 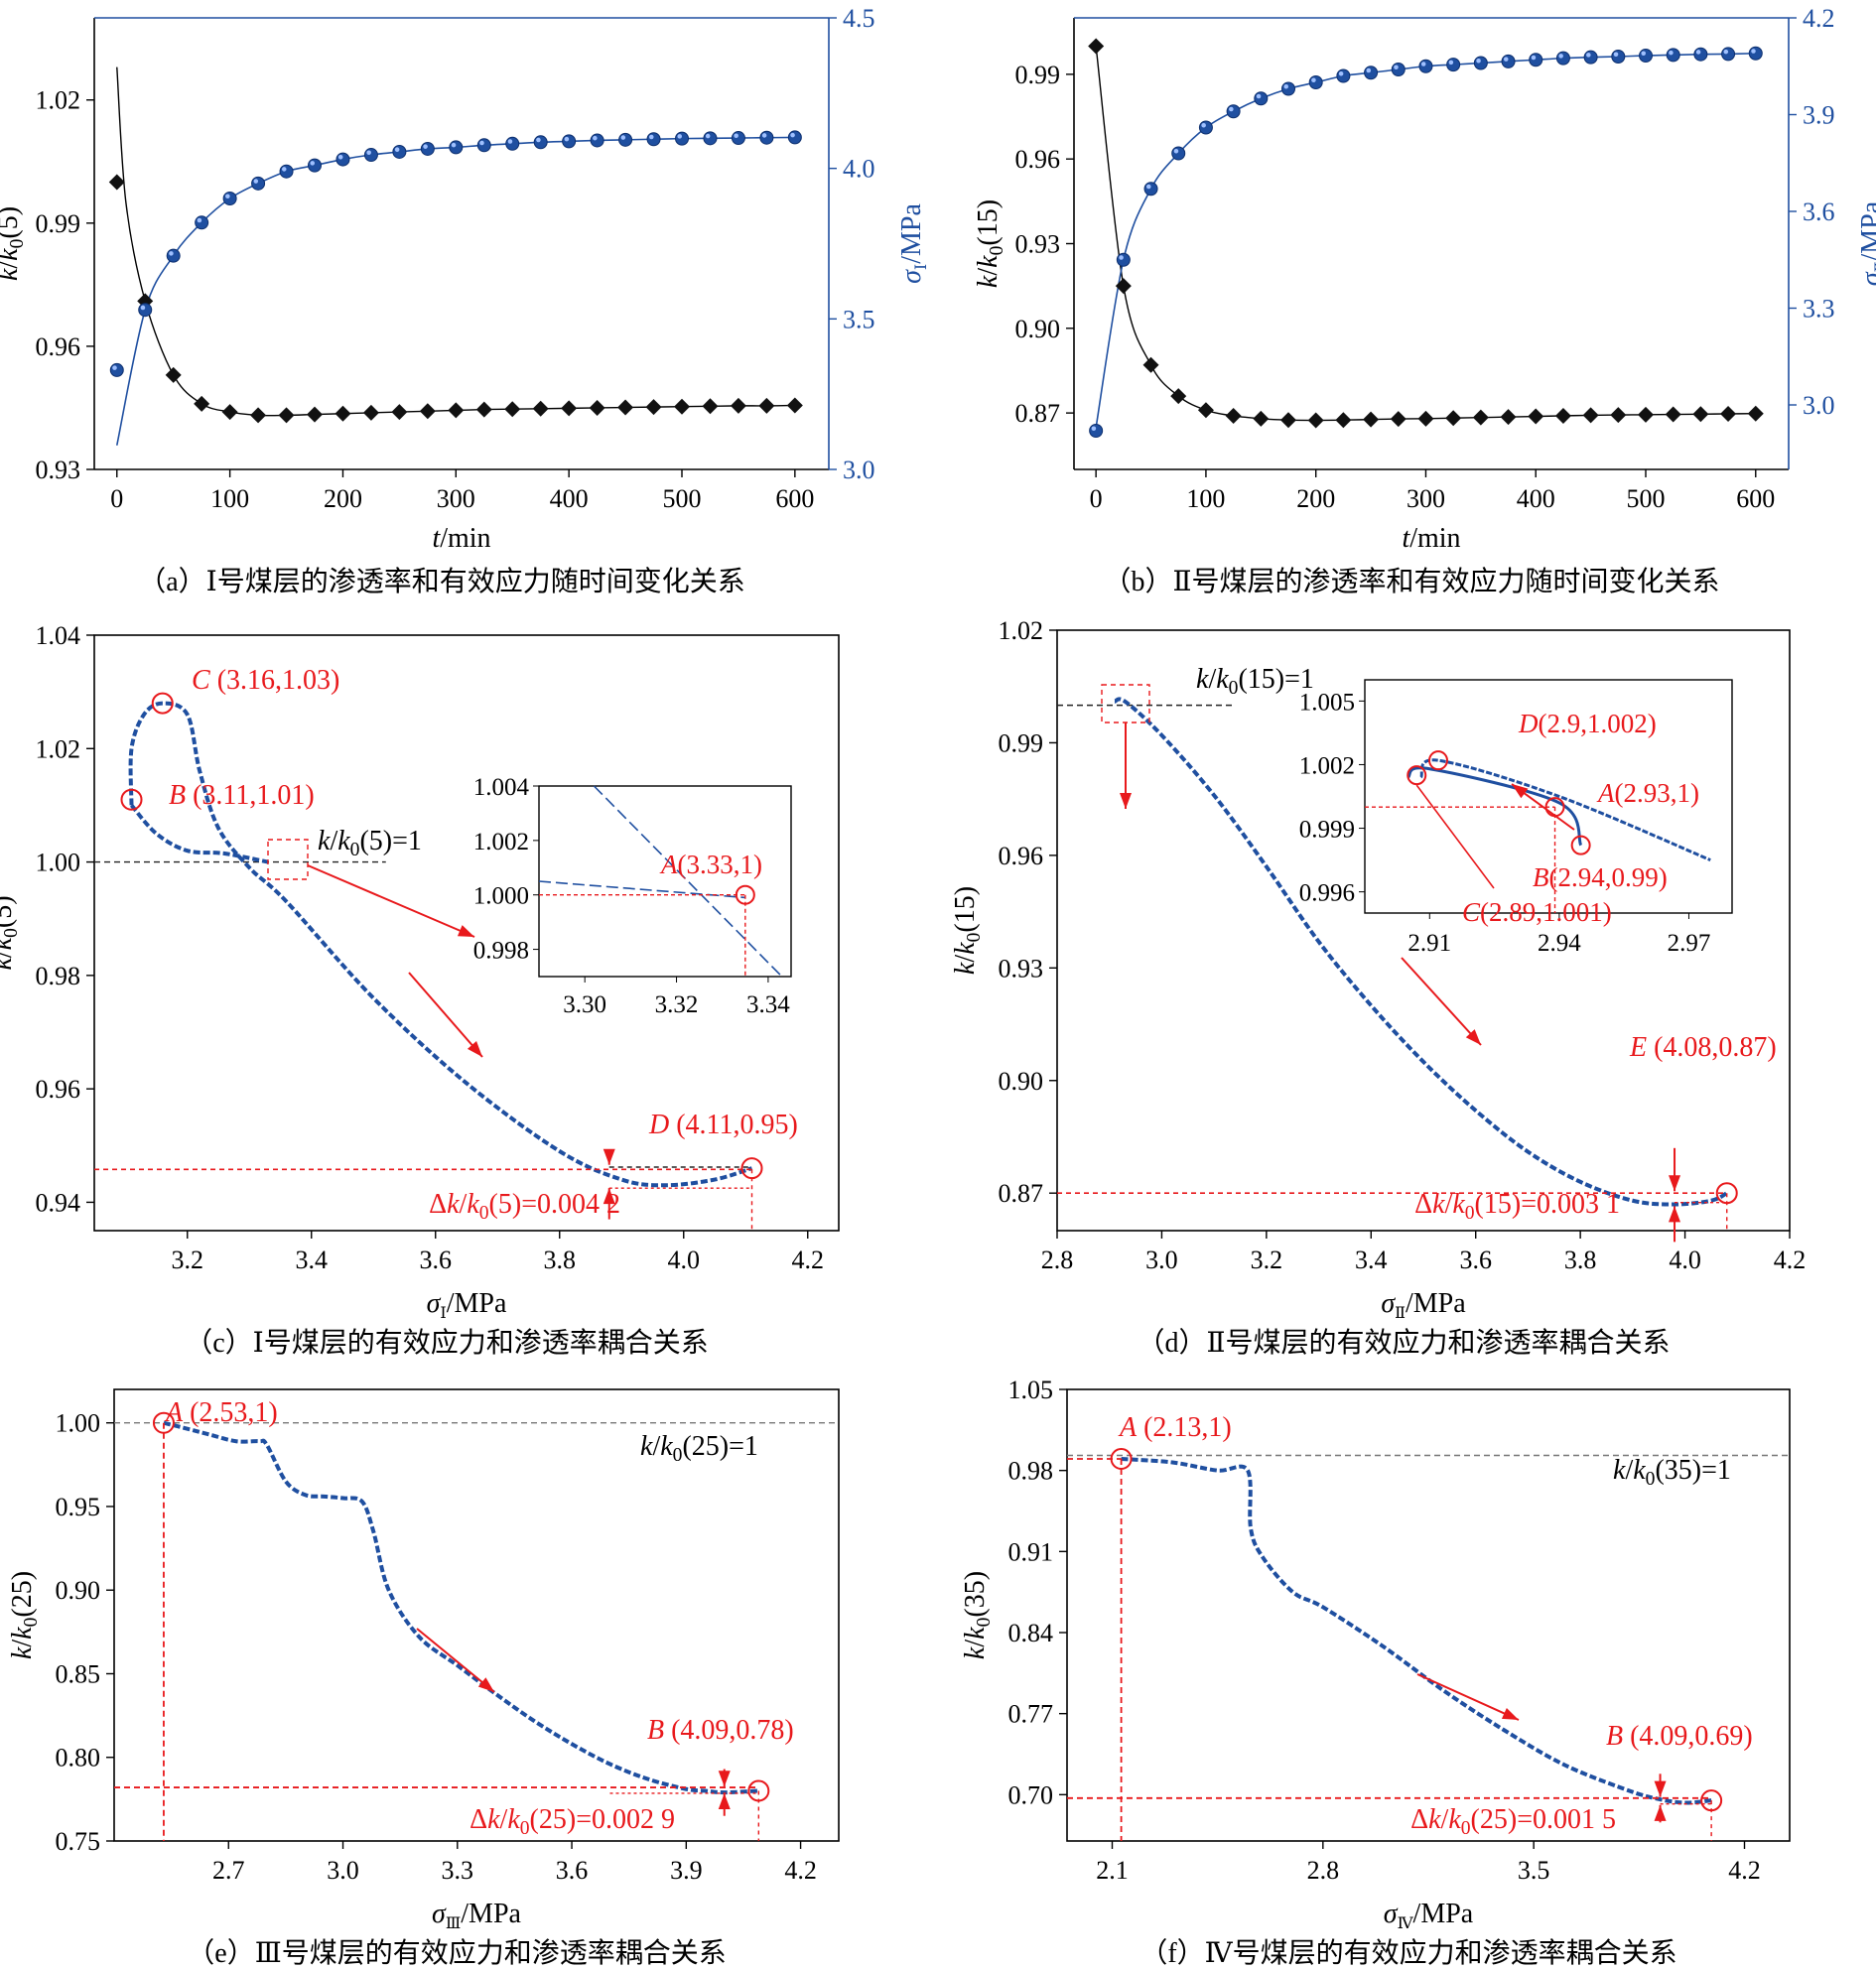 I want to click on leader-line, so click(x=1455, y=836).